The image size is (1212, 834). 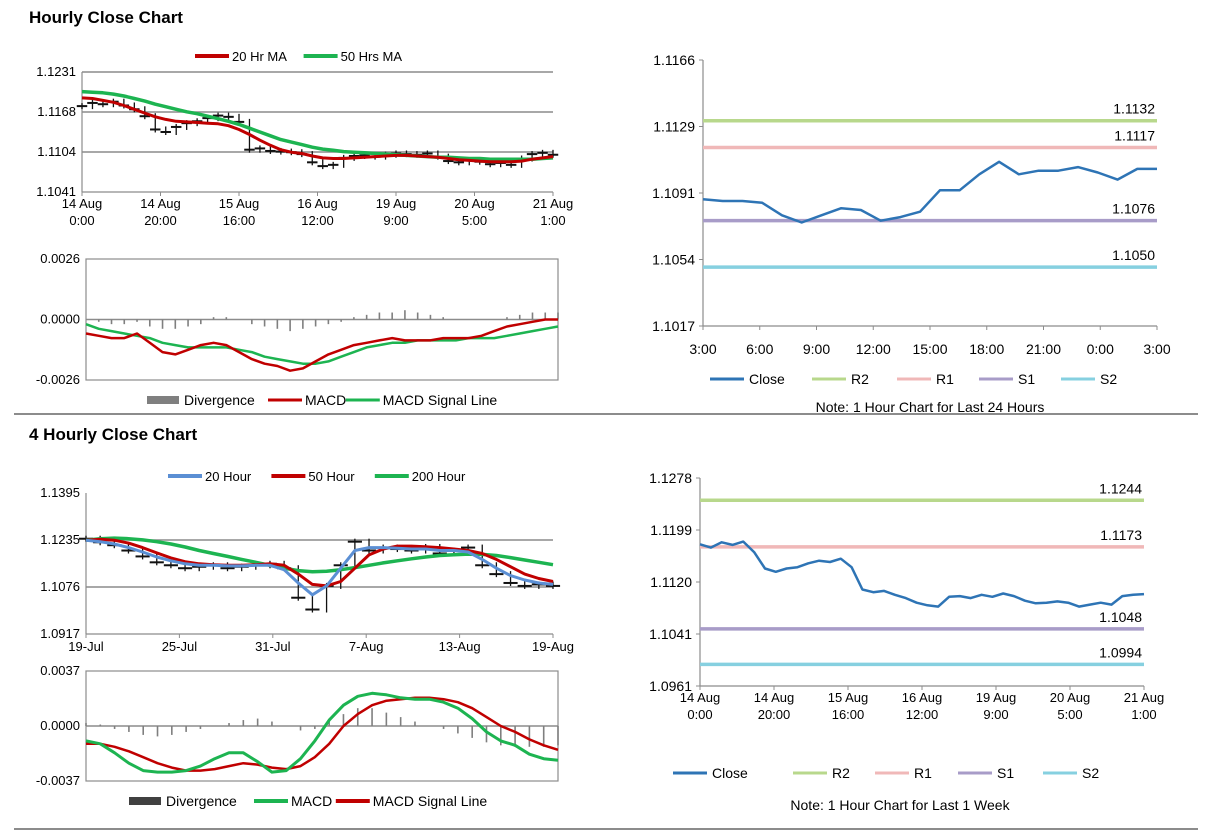 What do you see at coordinates (331, 476) in the screenshot?
I see `legend-label: 50 Hour` at bounding box center [331, 476].